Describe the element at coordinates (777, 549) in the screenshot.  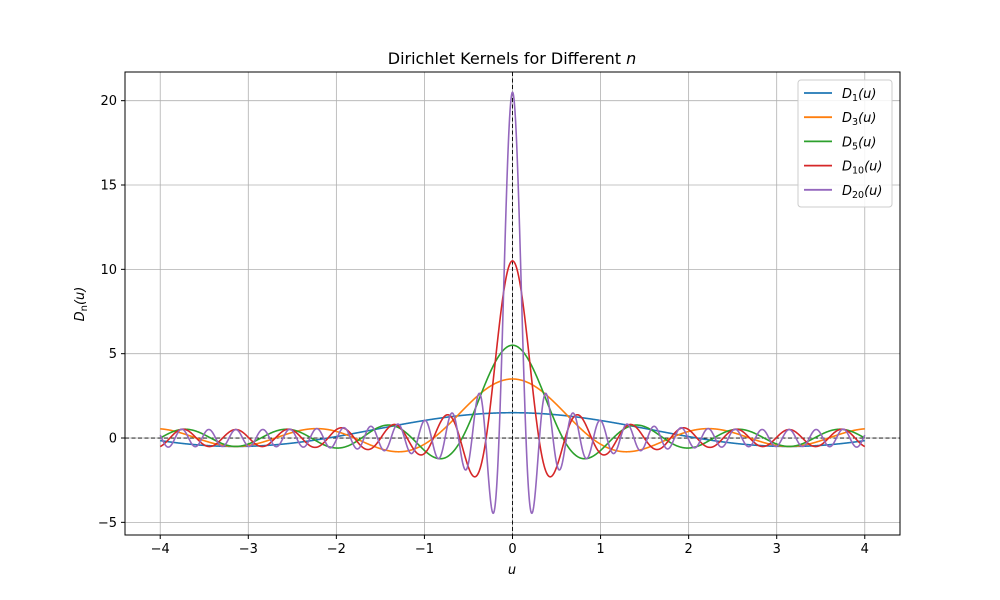
I see `x-tick-label-7: 3` at that location.